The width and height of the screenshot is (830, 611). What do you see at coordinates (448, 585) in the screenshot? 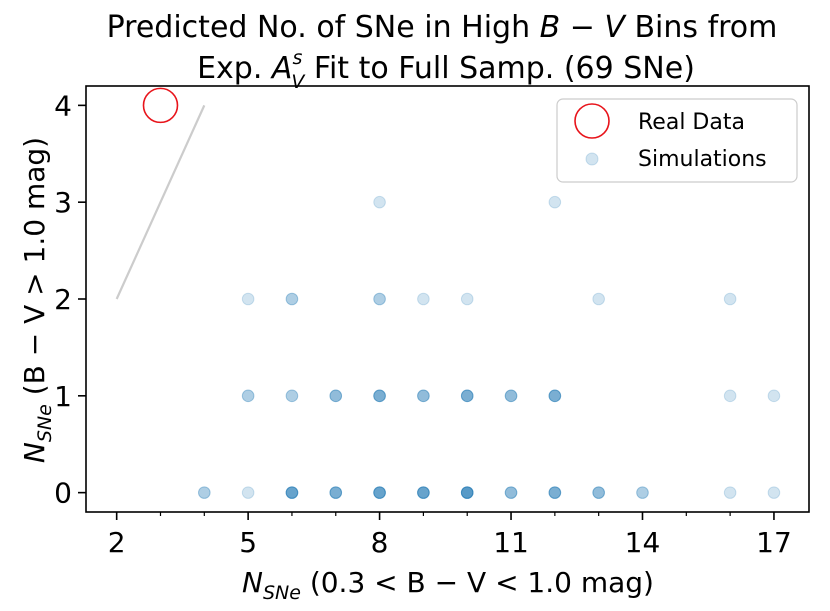
I see `x-axis-label: NSNe (0.3 < B − V < 1.0 mag)` at bounding box center [448, 585].